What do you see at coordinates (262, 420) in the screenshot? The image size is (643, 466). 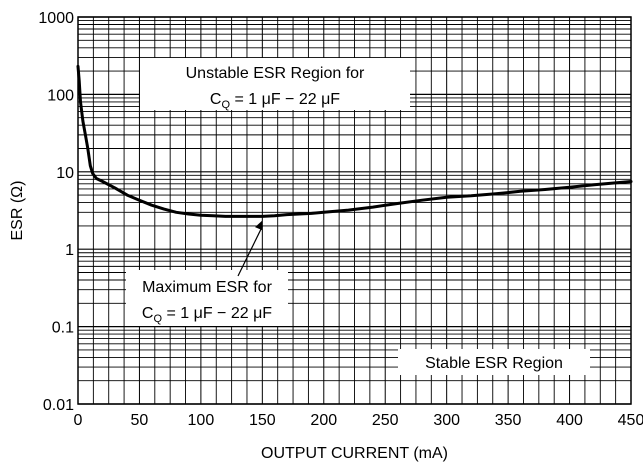 I see `x-tick-label: 150` at bounding box center [262, 420].